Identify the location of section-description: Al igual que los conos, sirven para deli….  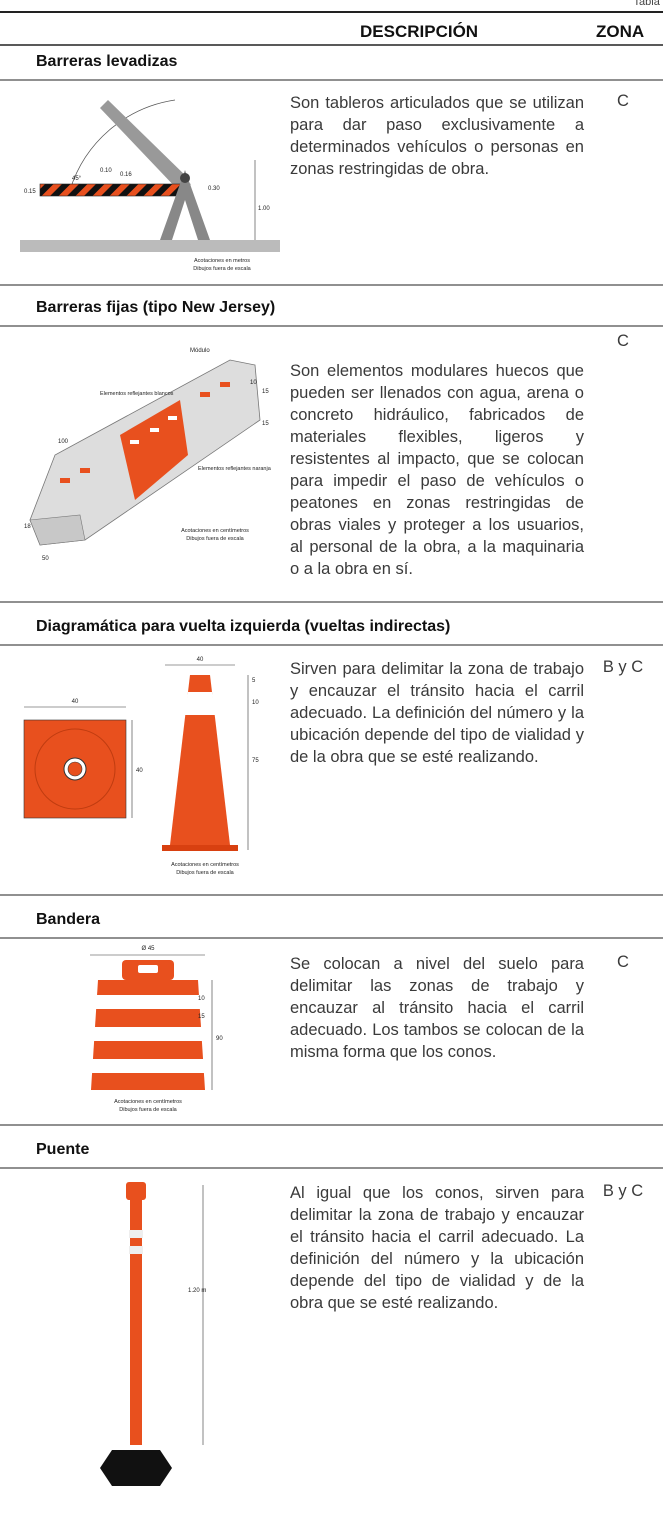
(437, 1248).